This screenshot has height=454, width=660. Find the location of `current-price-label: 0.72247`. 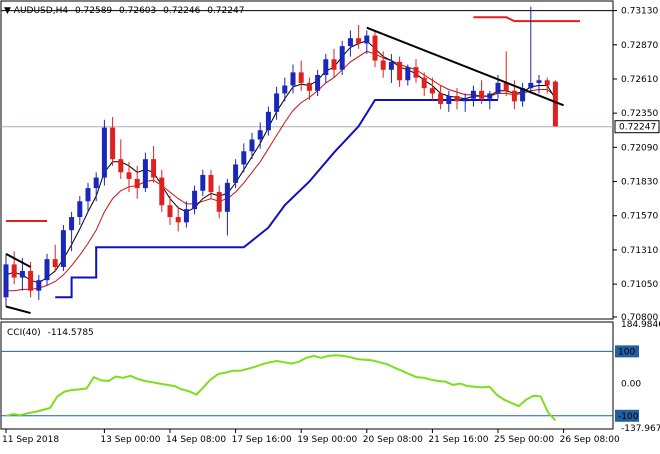

current-price-label: 0.72247 is located at coordinates (637, 128).